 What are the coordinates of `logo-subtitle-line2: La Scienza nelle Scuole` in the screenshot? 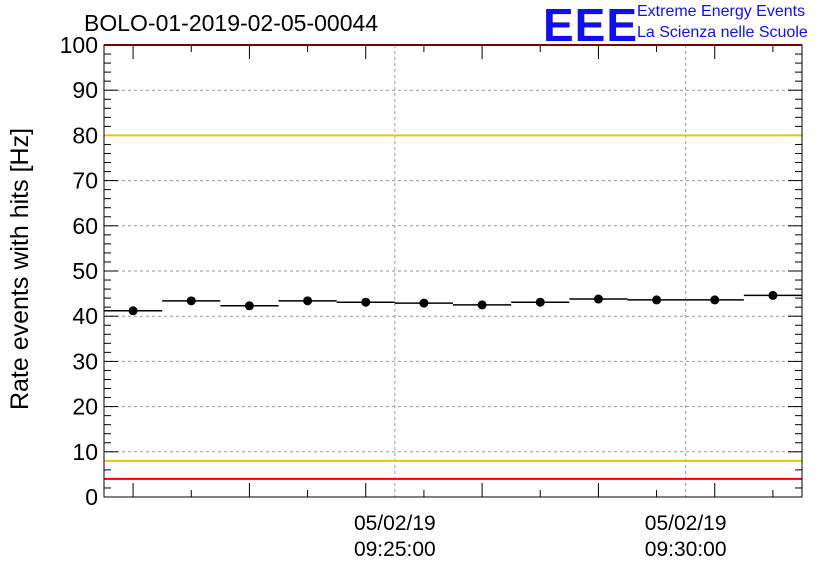 It's located at (722, 32).